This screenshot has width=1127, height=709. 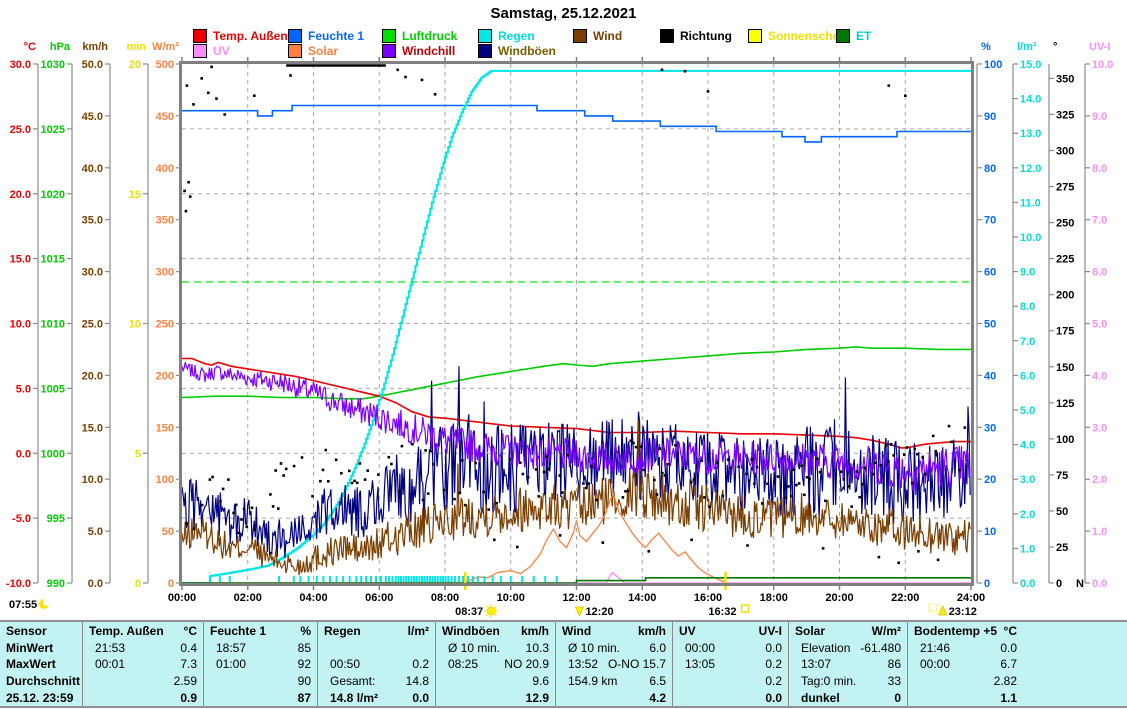 I want to click on x-label: 08:00, so click(x=445, y=598).